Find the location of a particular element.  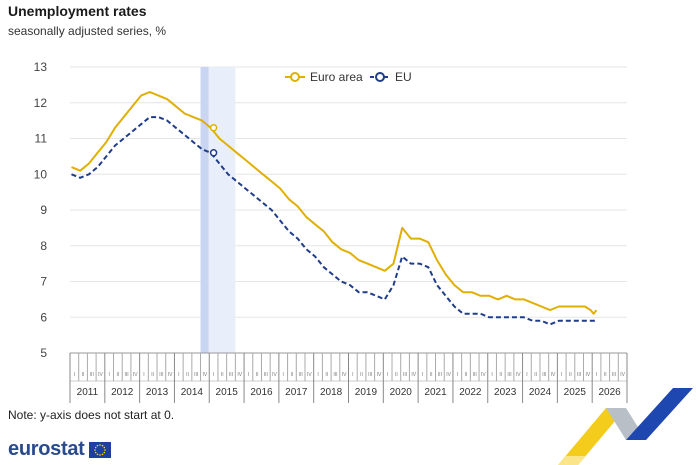

legend-item-eu: EU is located at coordinates (391, 77).